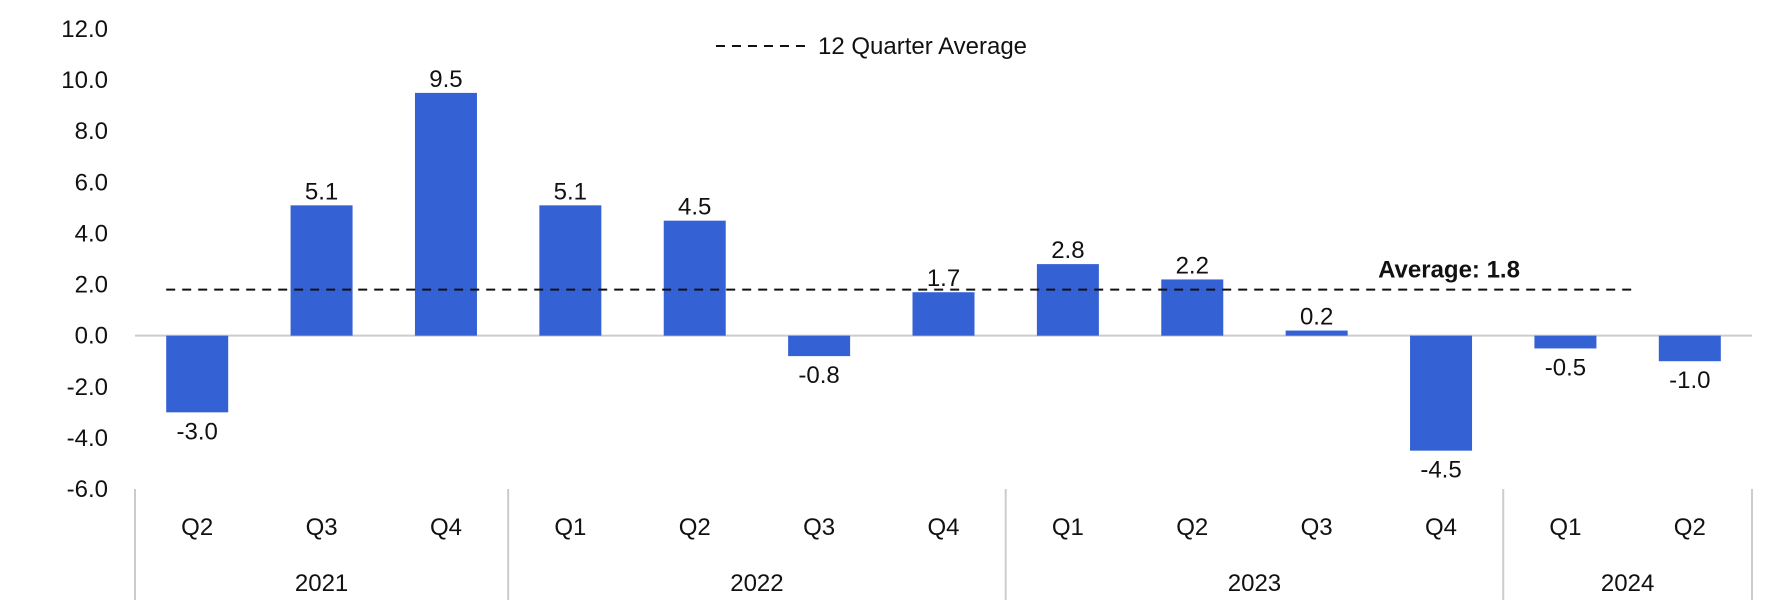 The width and height of the screenshot is (1770, 616). Describe the element at coordinates (91, 233) in the screenshot. I see `y-tick-label: 4.0` at that location.